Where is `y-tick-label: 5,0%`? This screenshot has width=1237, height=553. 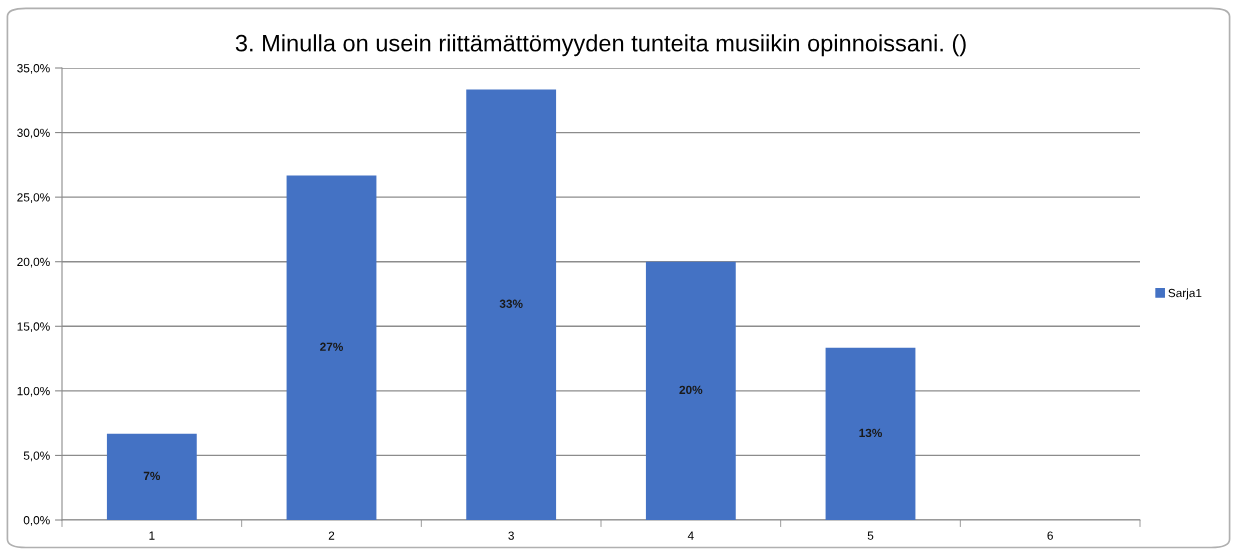 y-tick-label: 5,0% is located at coordinates (36, 456).